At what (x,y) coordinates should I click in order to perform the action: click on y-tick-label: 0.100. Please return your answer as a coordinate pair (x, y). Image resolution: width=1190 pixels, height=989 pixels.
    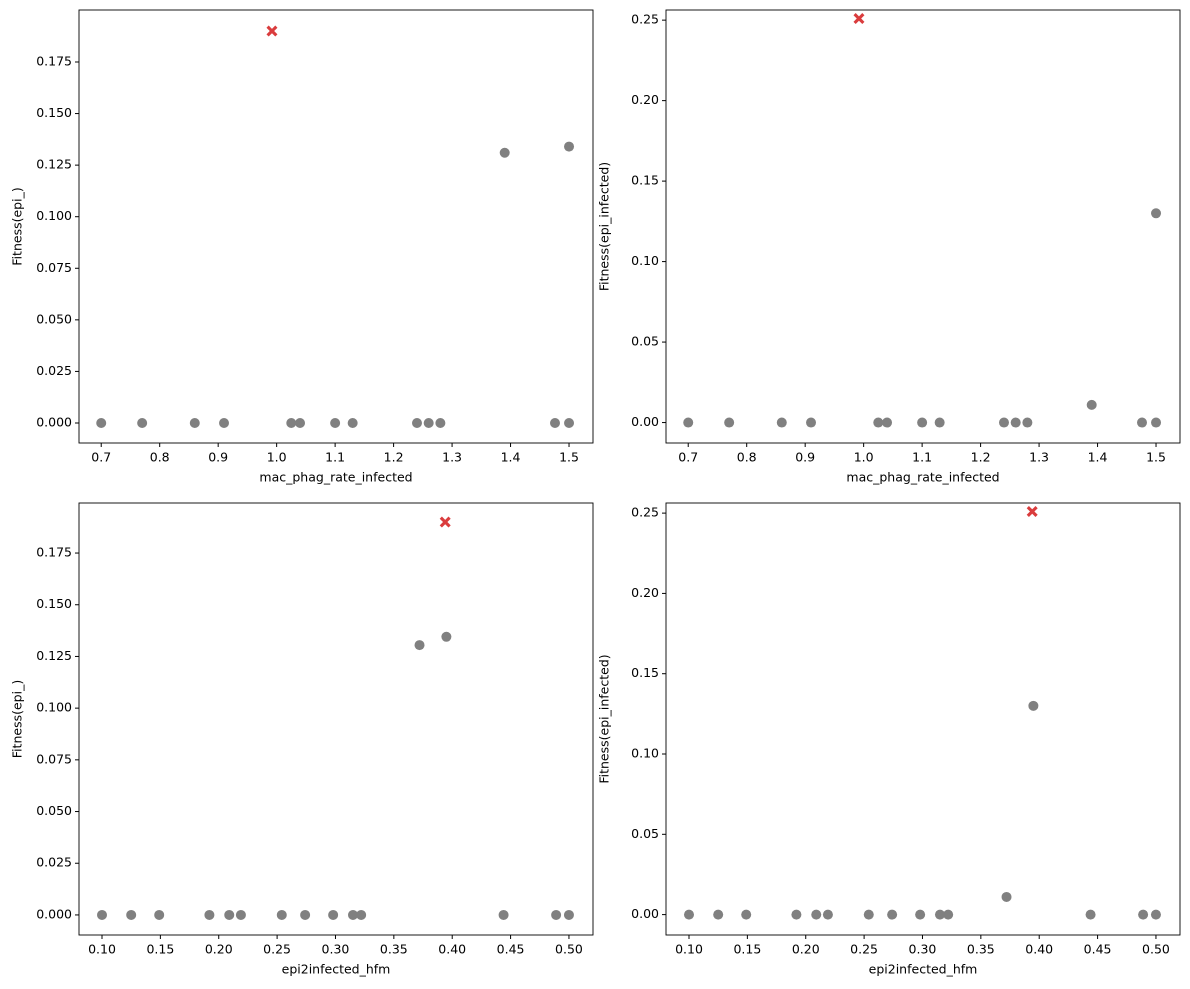
    Looking at the image, I should click on (54, 707).